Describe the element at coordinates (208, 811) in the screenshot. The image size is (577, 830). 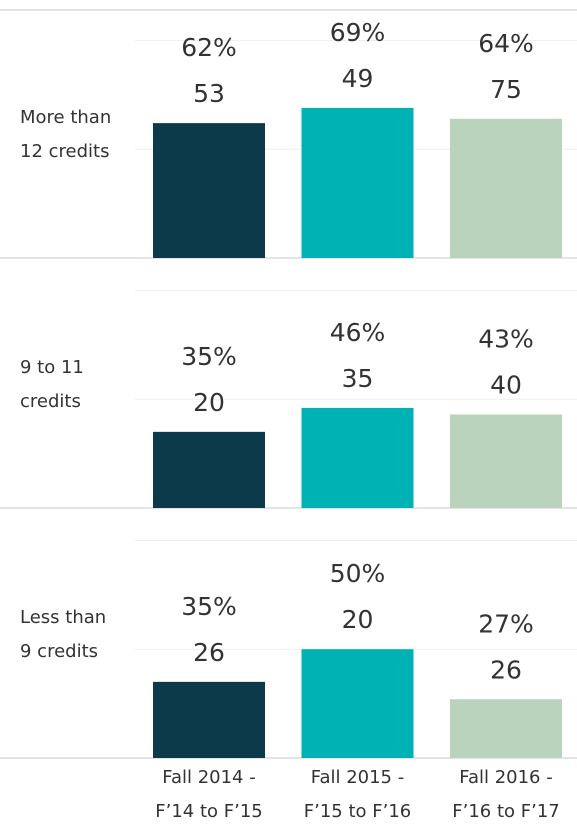
I see `x-tick-label: F’14 to F’15` at that location.